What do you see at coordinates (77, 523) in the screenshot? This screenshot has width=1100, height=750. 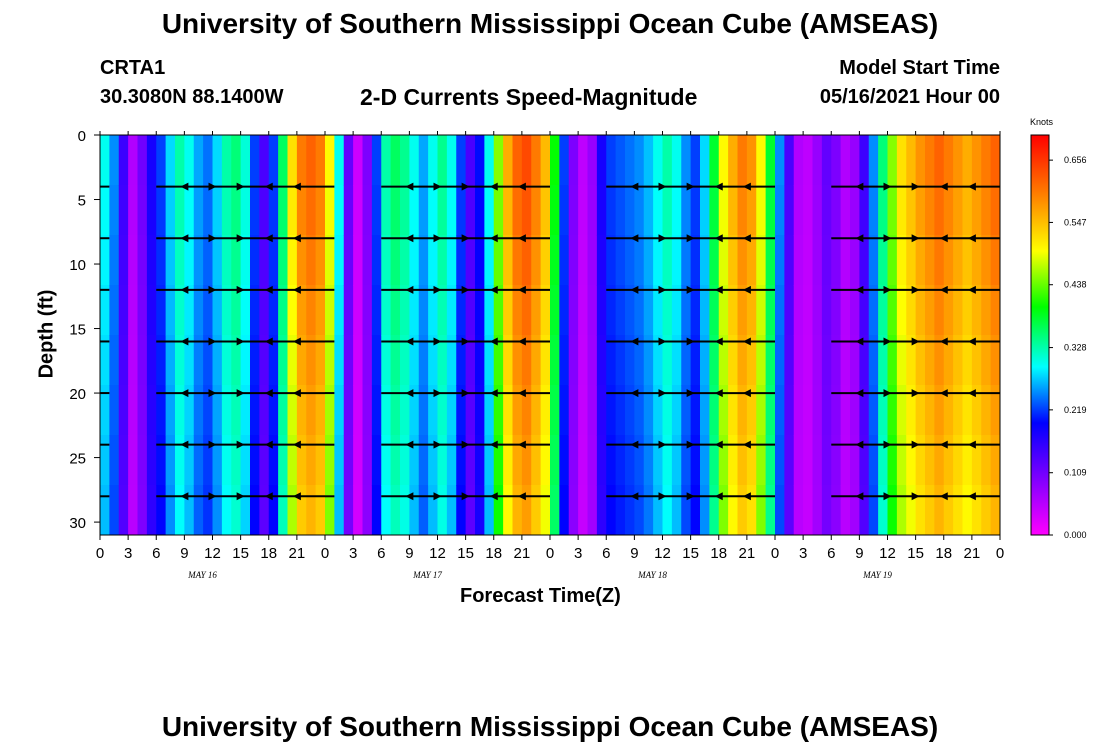 I see `y-tick-label: 30` at bounding box center [77, 523].